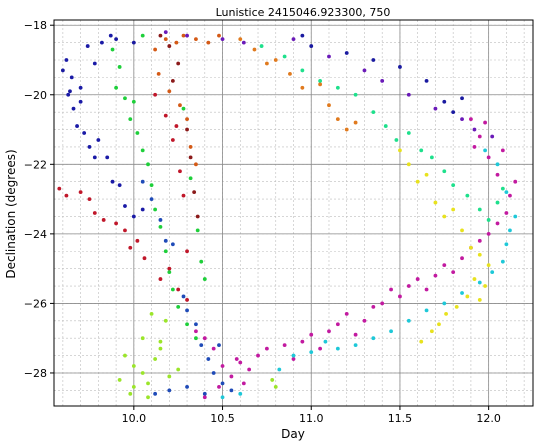  I want to click on y-tick-label: −18, so click(35, 25).